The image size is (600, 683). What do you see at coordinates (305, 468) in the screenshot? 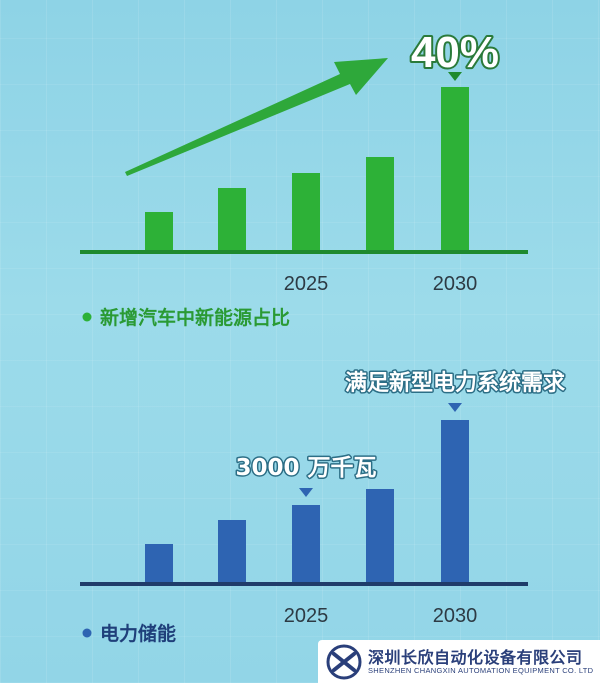
I see `capacity-callout: 3000 万千瓦` at bounding box center [305, 468].